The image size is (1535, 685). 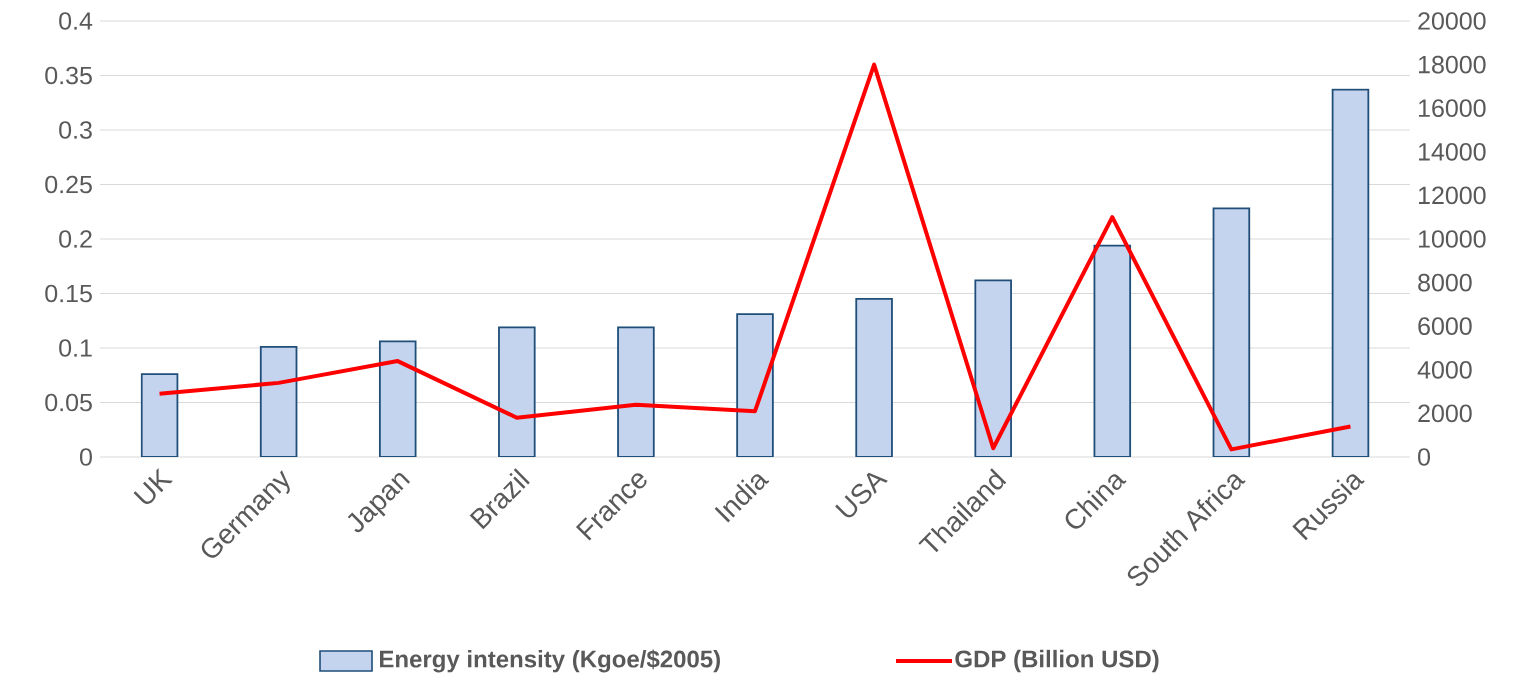 What do you see at coordinates (75, 348) in the screenshot?
I see `y-tick-label: 0.1` at bounding box center [75, 348].